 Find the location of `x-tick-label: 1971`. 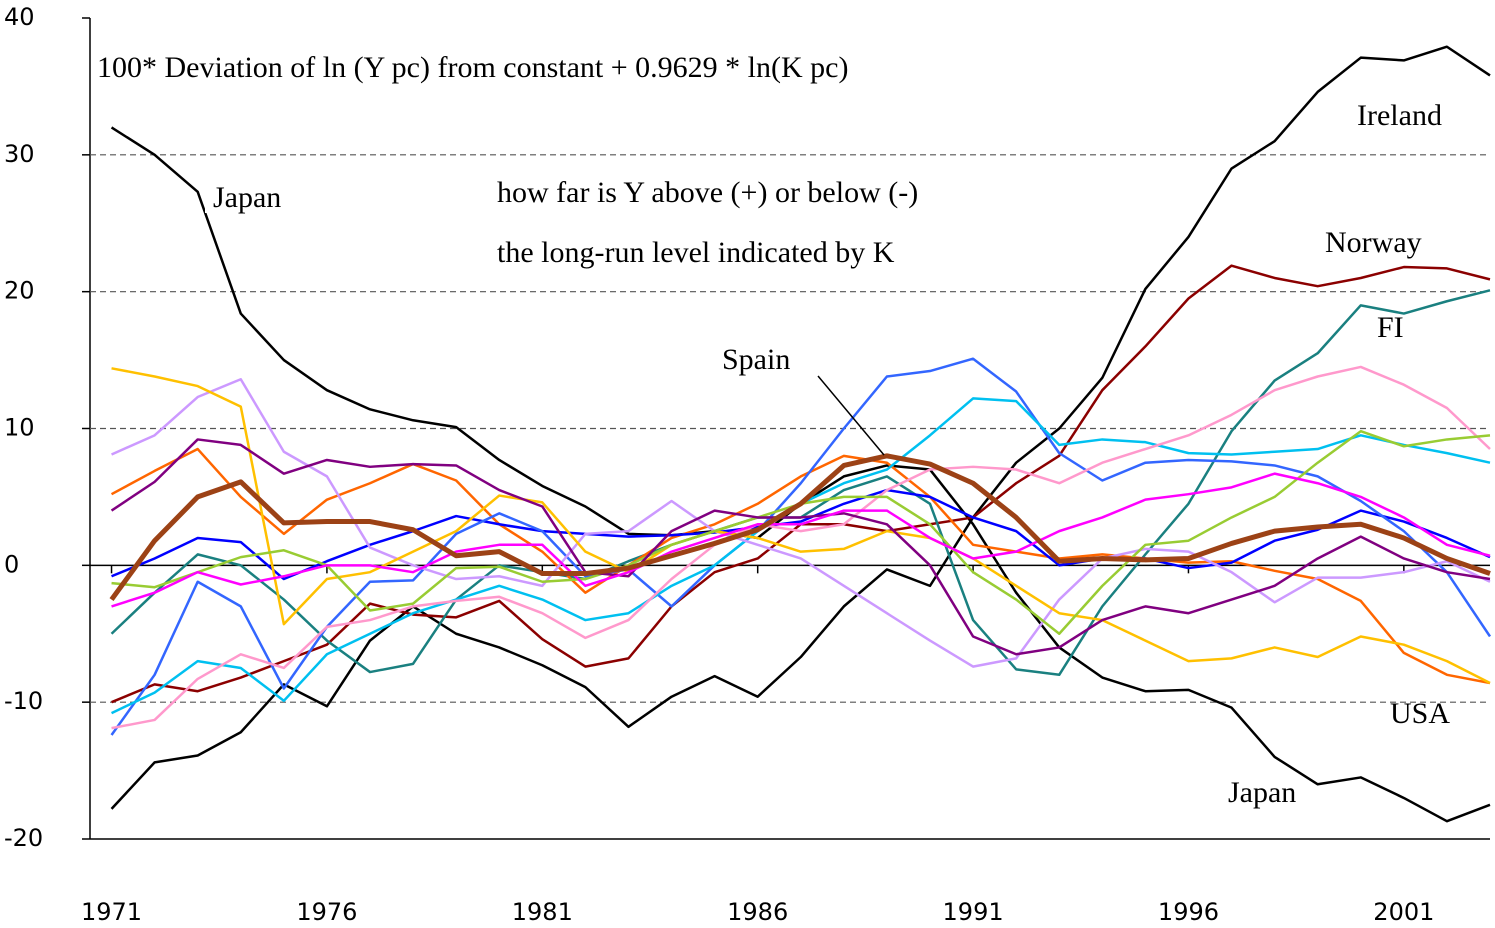

x-tick-label: 1971 is located at coordinates (111, 912).